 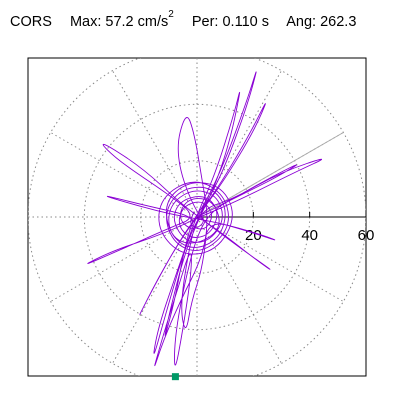 I want to click on max-unit: cm/s, so click(x=153, y=22).